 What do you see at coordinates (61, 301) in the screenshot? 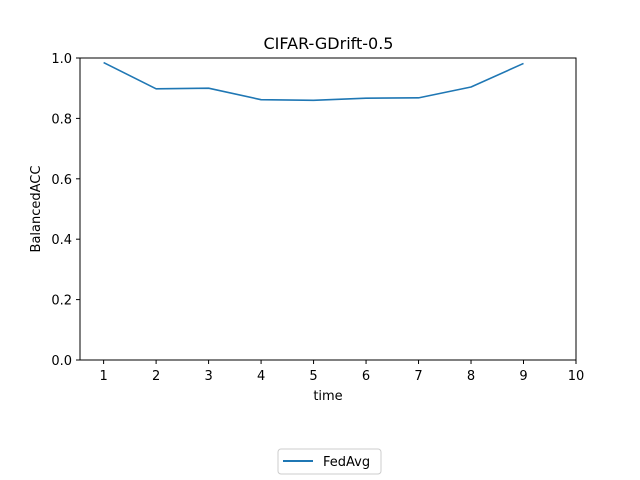
I see `y-tick-label: 0.2` at bounding box center [61, 301].